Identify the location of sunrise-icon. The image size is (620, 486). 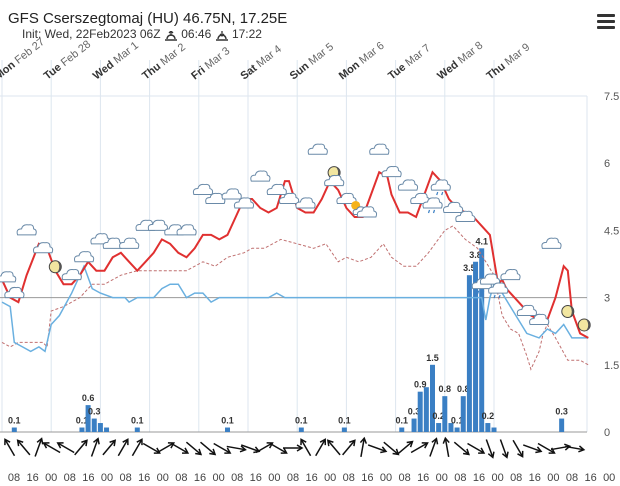
(171, 35).